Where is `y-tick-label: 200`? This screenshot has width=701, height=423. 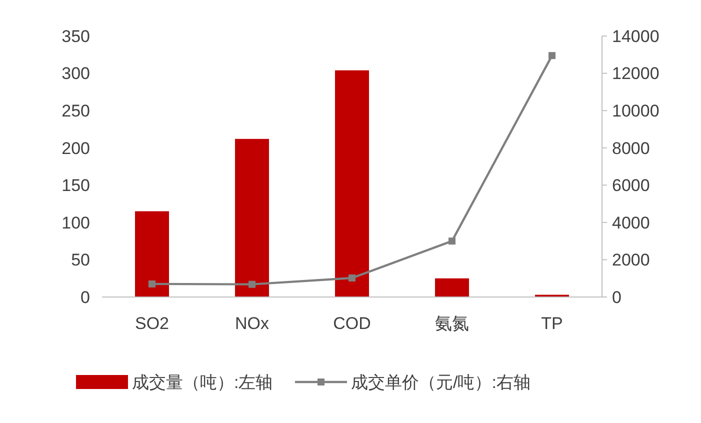
y-tick-label: 200 is located at coordinates (76, 148).